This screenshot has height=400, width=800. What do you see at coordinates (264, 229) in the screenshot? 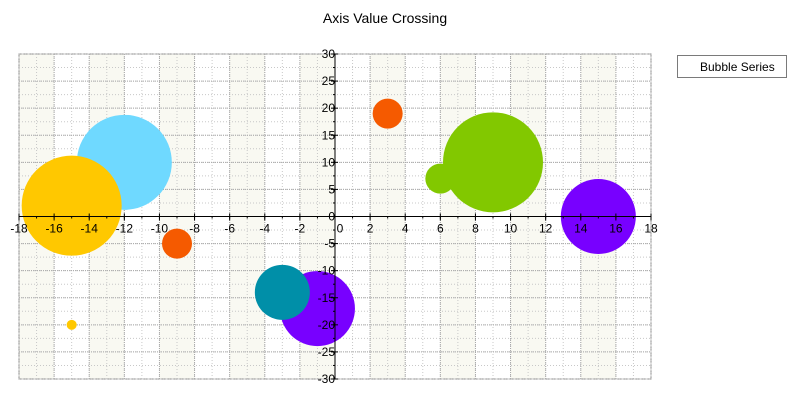
I see `x-tick-label: -4` at bounding box center [264, 229].